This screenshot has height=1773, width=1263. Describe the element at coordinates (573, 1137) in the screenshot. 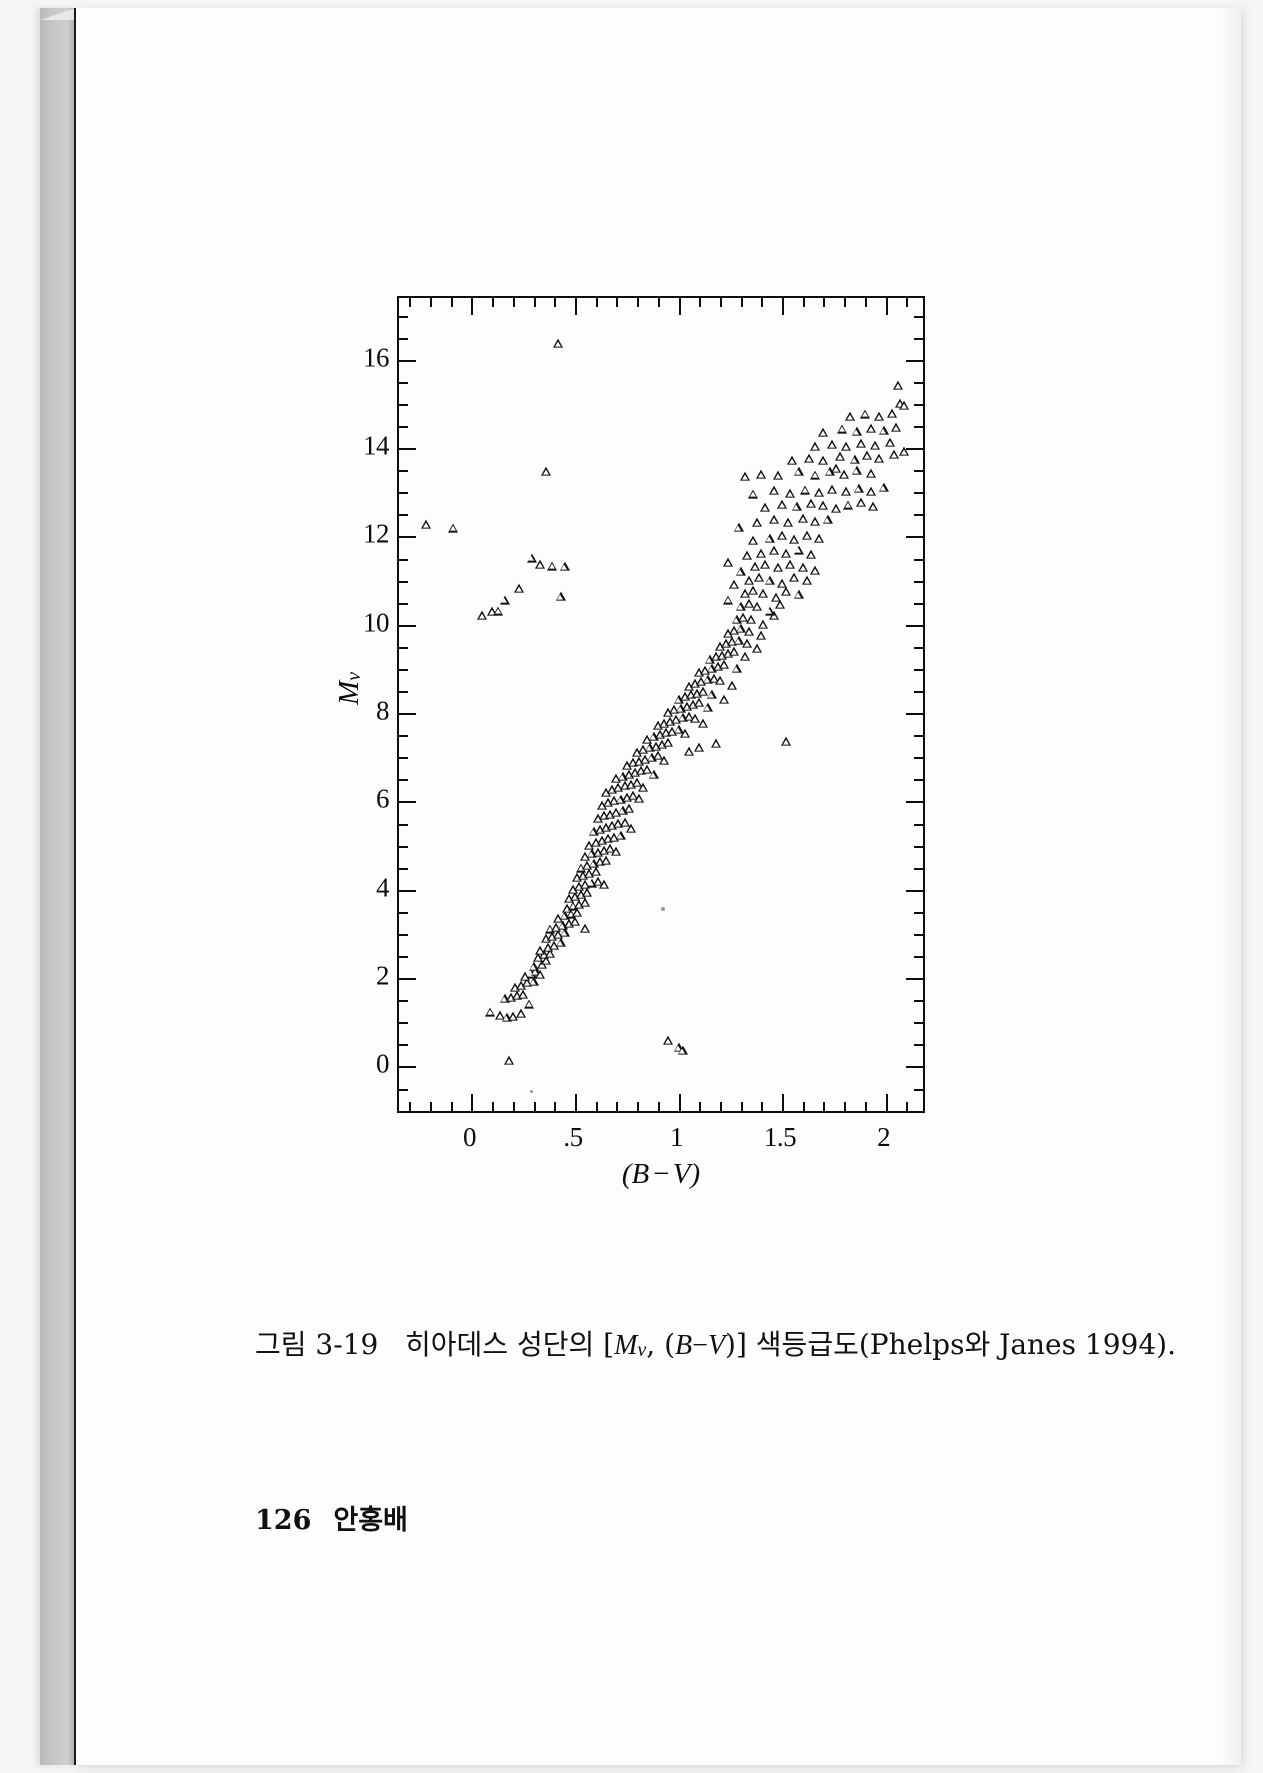

I see `x-axis-tick-label: .5` at that location.